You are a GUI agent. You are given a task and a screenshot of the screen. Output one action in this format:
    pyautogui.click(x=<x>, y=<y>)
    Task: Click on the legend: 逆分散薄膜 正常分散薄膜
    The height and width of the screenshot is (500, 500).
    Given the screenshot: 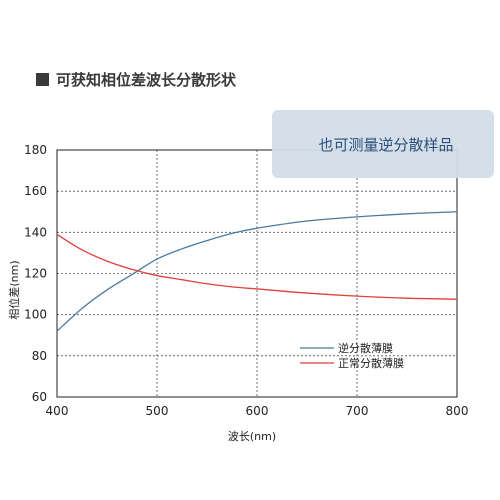 What is the action you would take?
    pyautogui.click(x=352, y=355)
    